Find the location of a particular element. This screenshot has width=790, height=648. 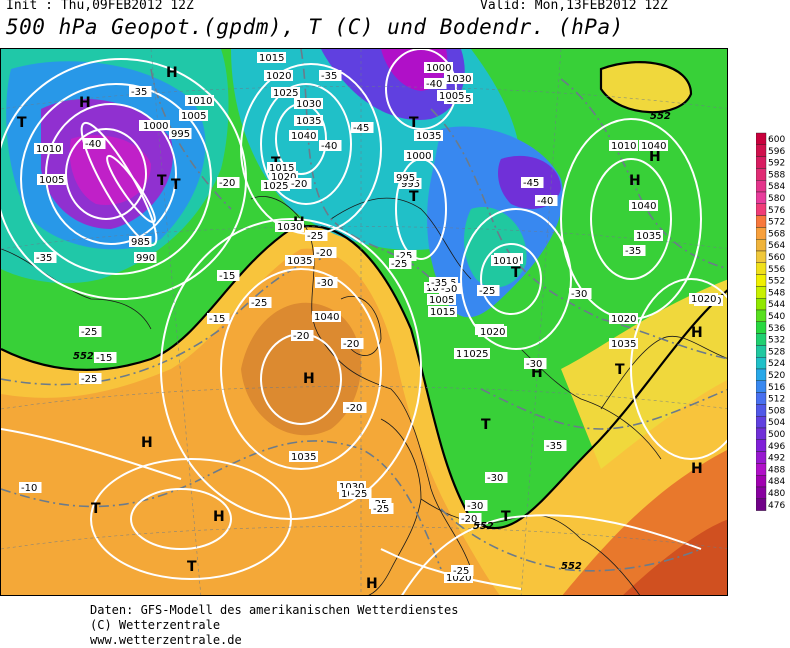

north-east-yellow is located at coordinates (646, 87).